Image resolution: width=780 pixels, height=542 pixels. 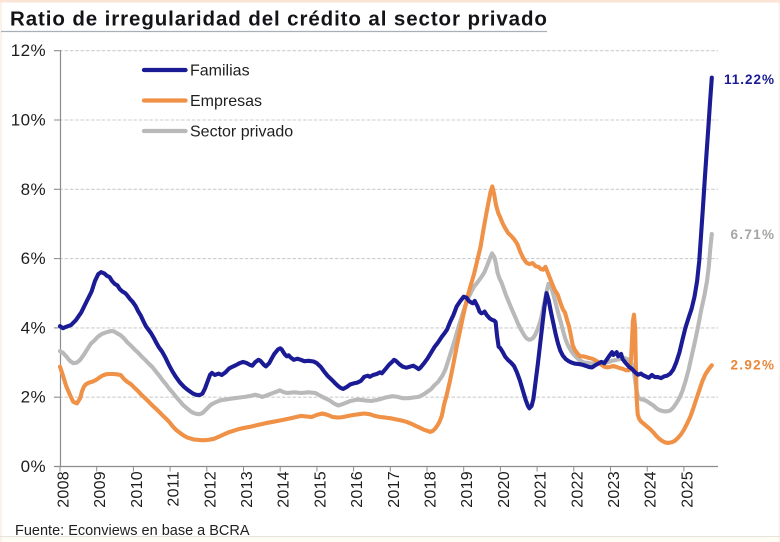 I want to click on svg-text: Familias, so click(x=220, y=71).